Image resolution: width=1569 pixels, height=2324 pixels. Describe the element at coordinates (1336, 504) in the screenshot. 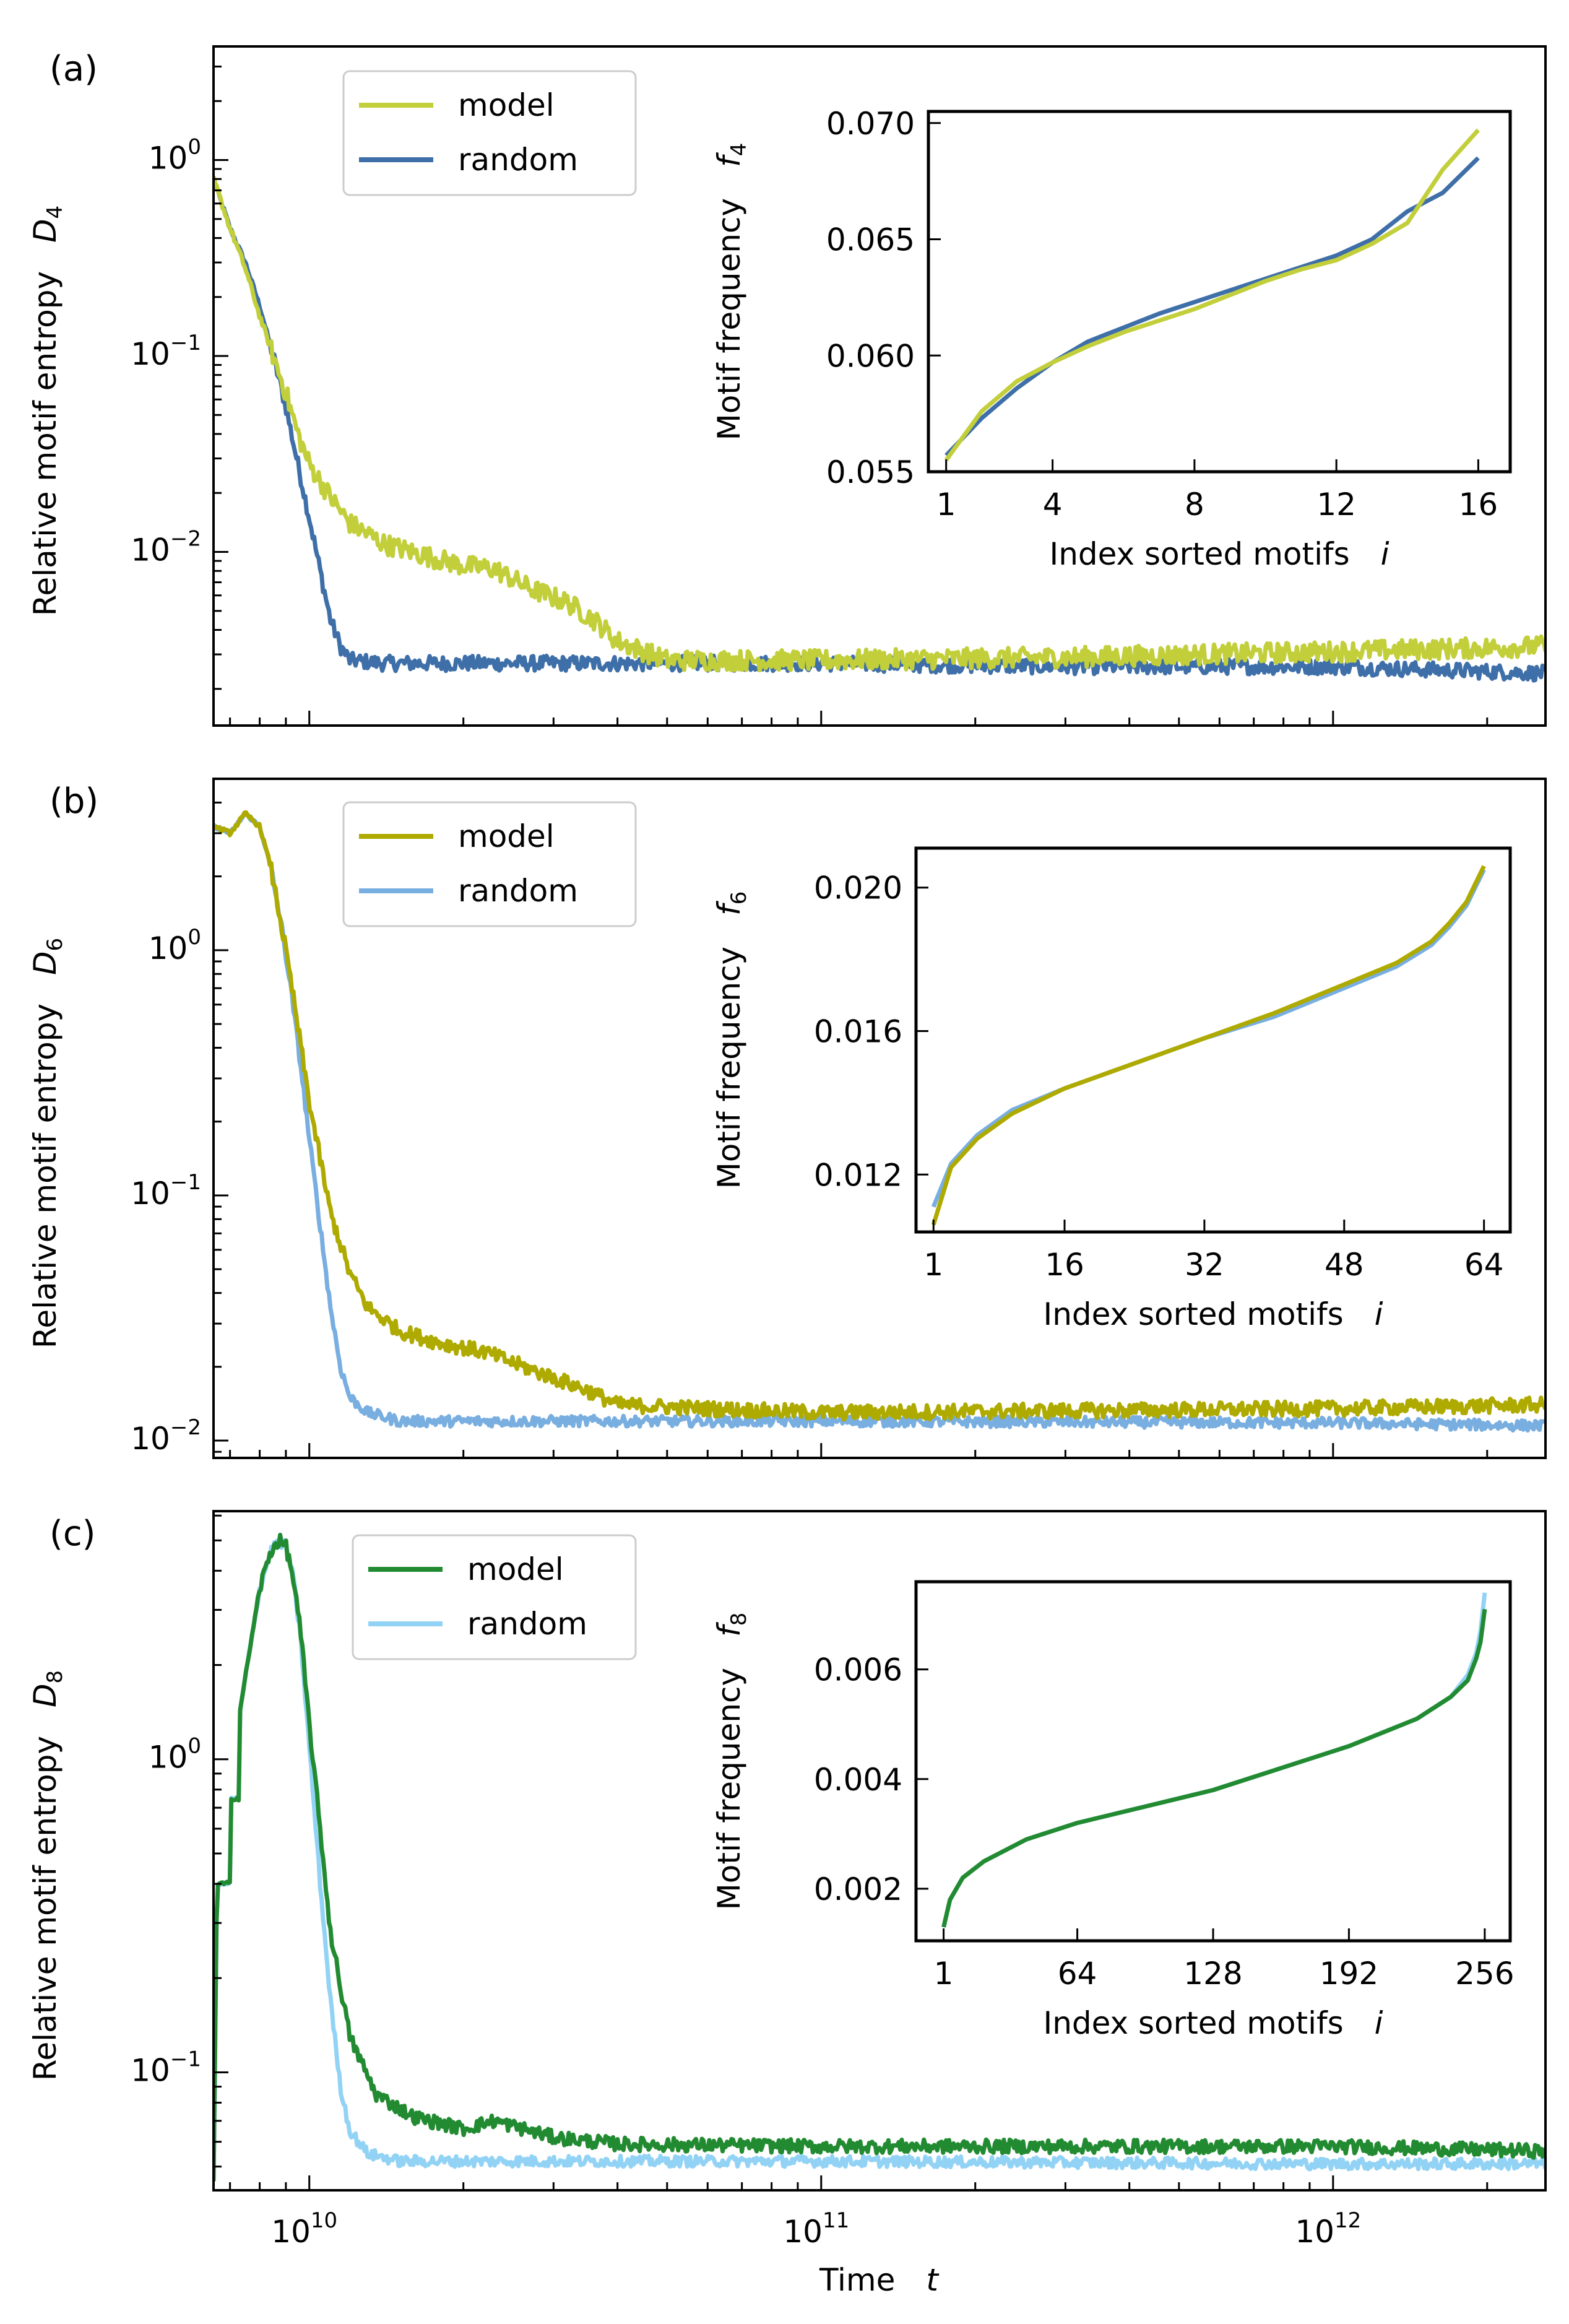

I see `inset-x-tick-label: 12` at that location.